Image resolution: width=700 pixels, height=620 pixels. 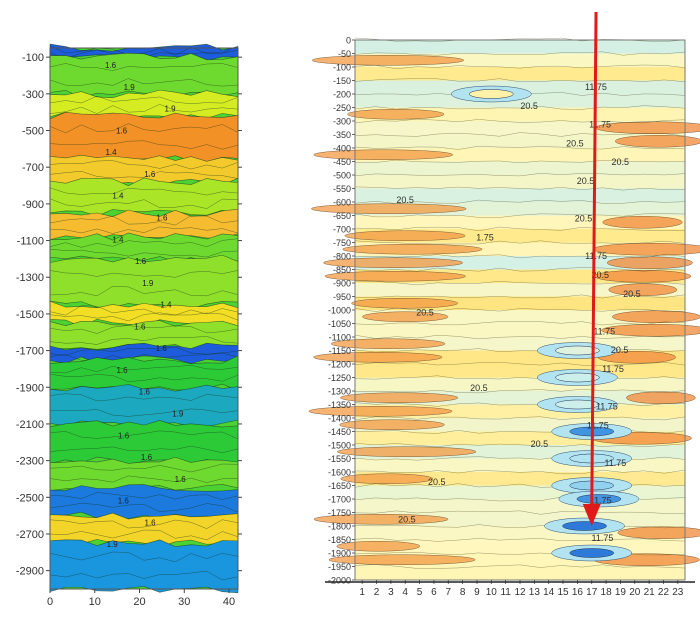 What do you see at coordinates (485, 237) in the screenshot?
I see `contour-label: 1.75` at bounding box center [485, 237].